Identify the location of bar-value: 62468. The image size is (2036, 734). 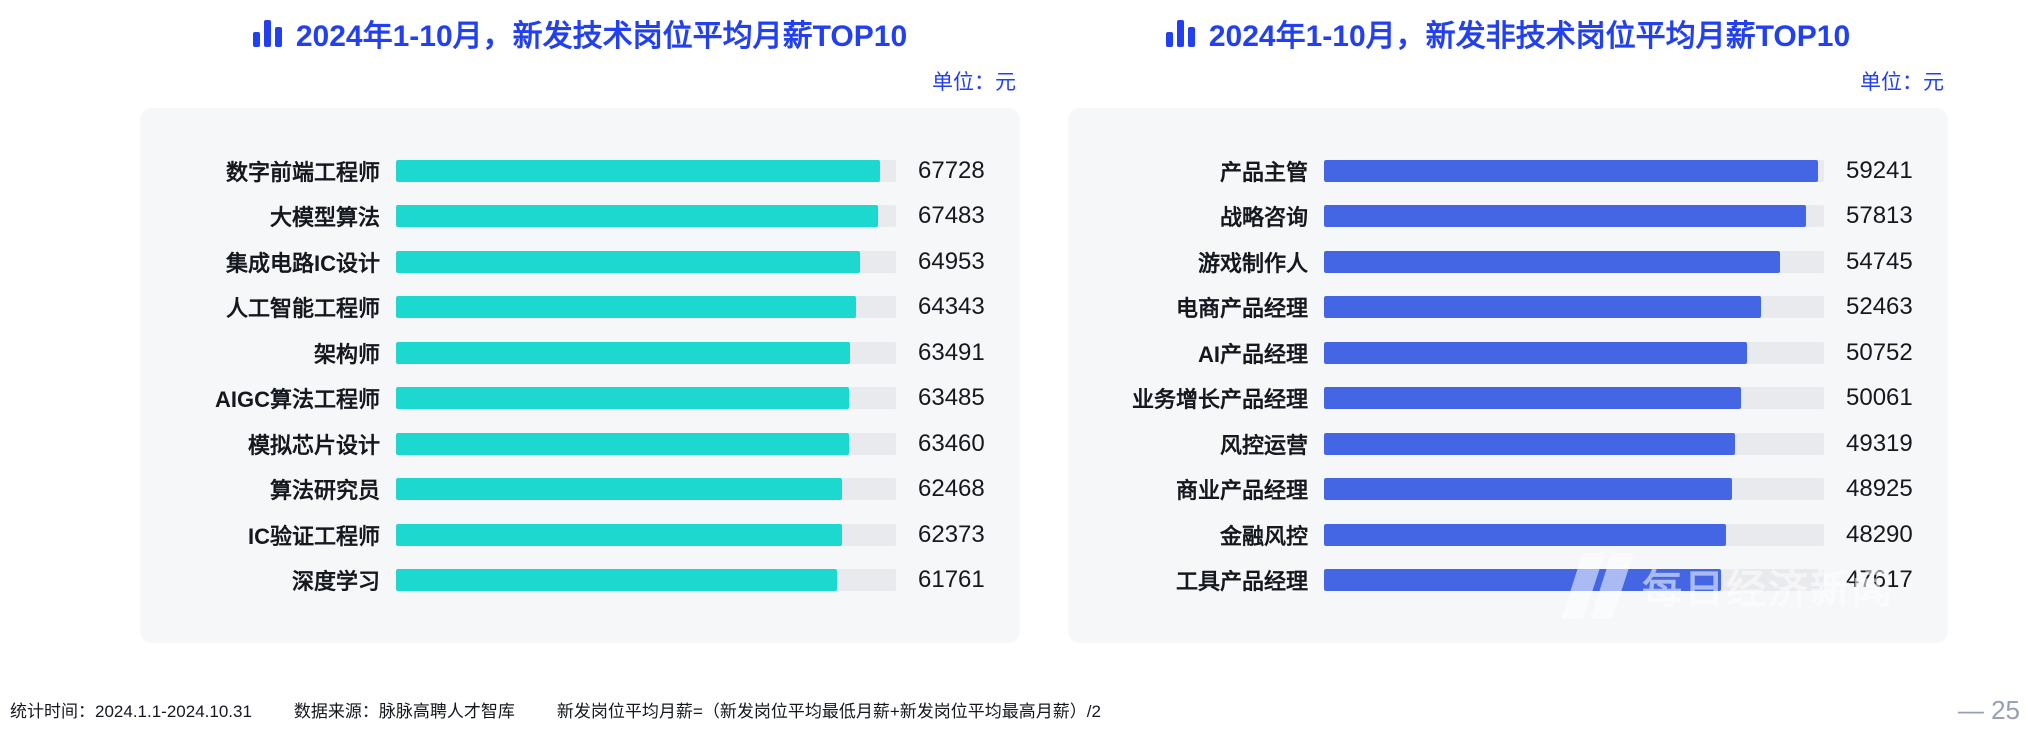
(951, 489).